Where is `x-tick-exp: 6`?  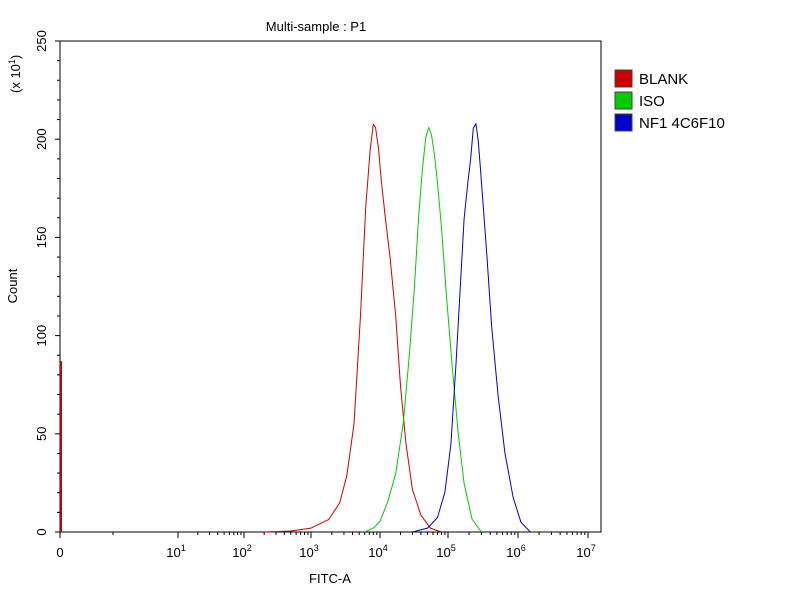 x-tick-exp: 6 is located at coordinates (523, 548).